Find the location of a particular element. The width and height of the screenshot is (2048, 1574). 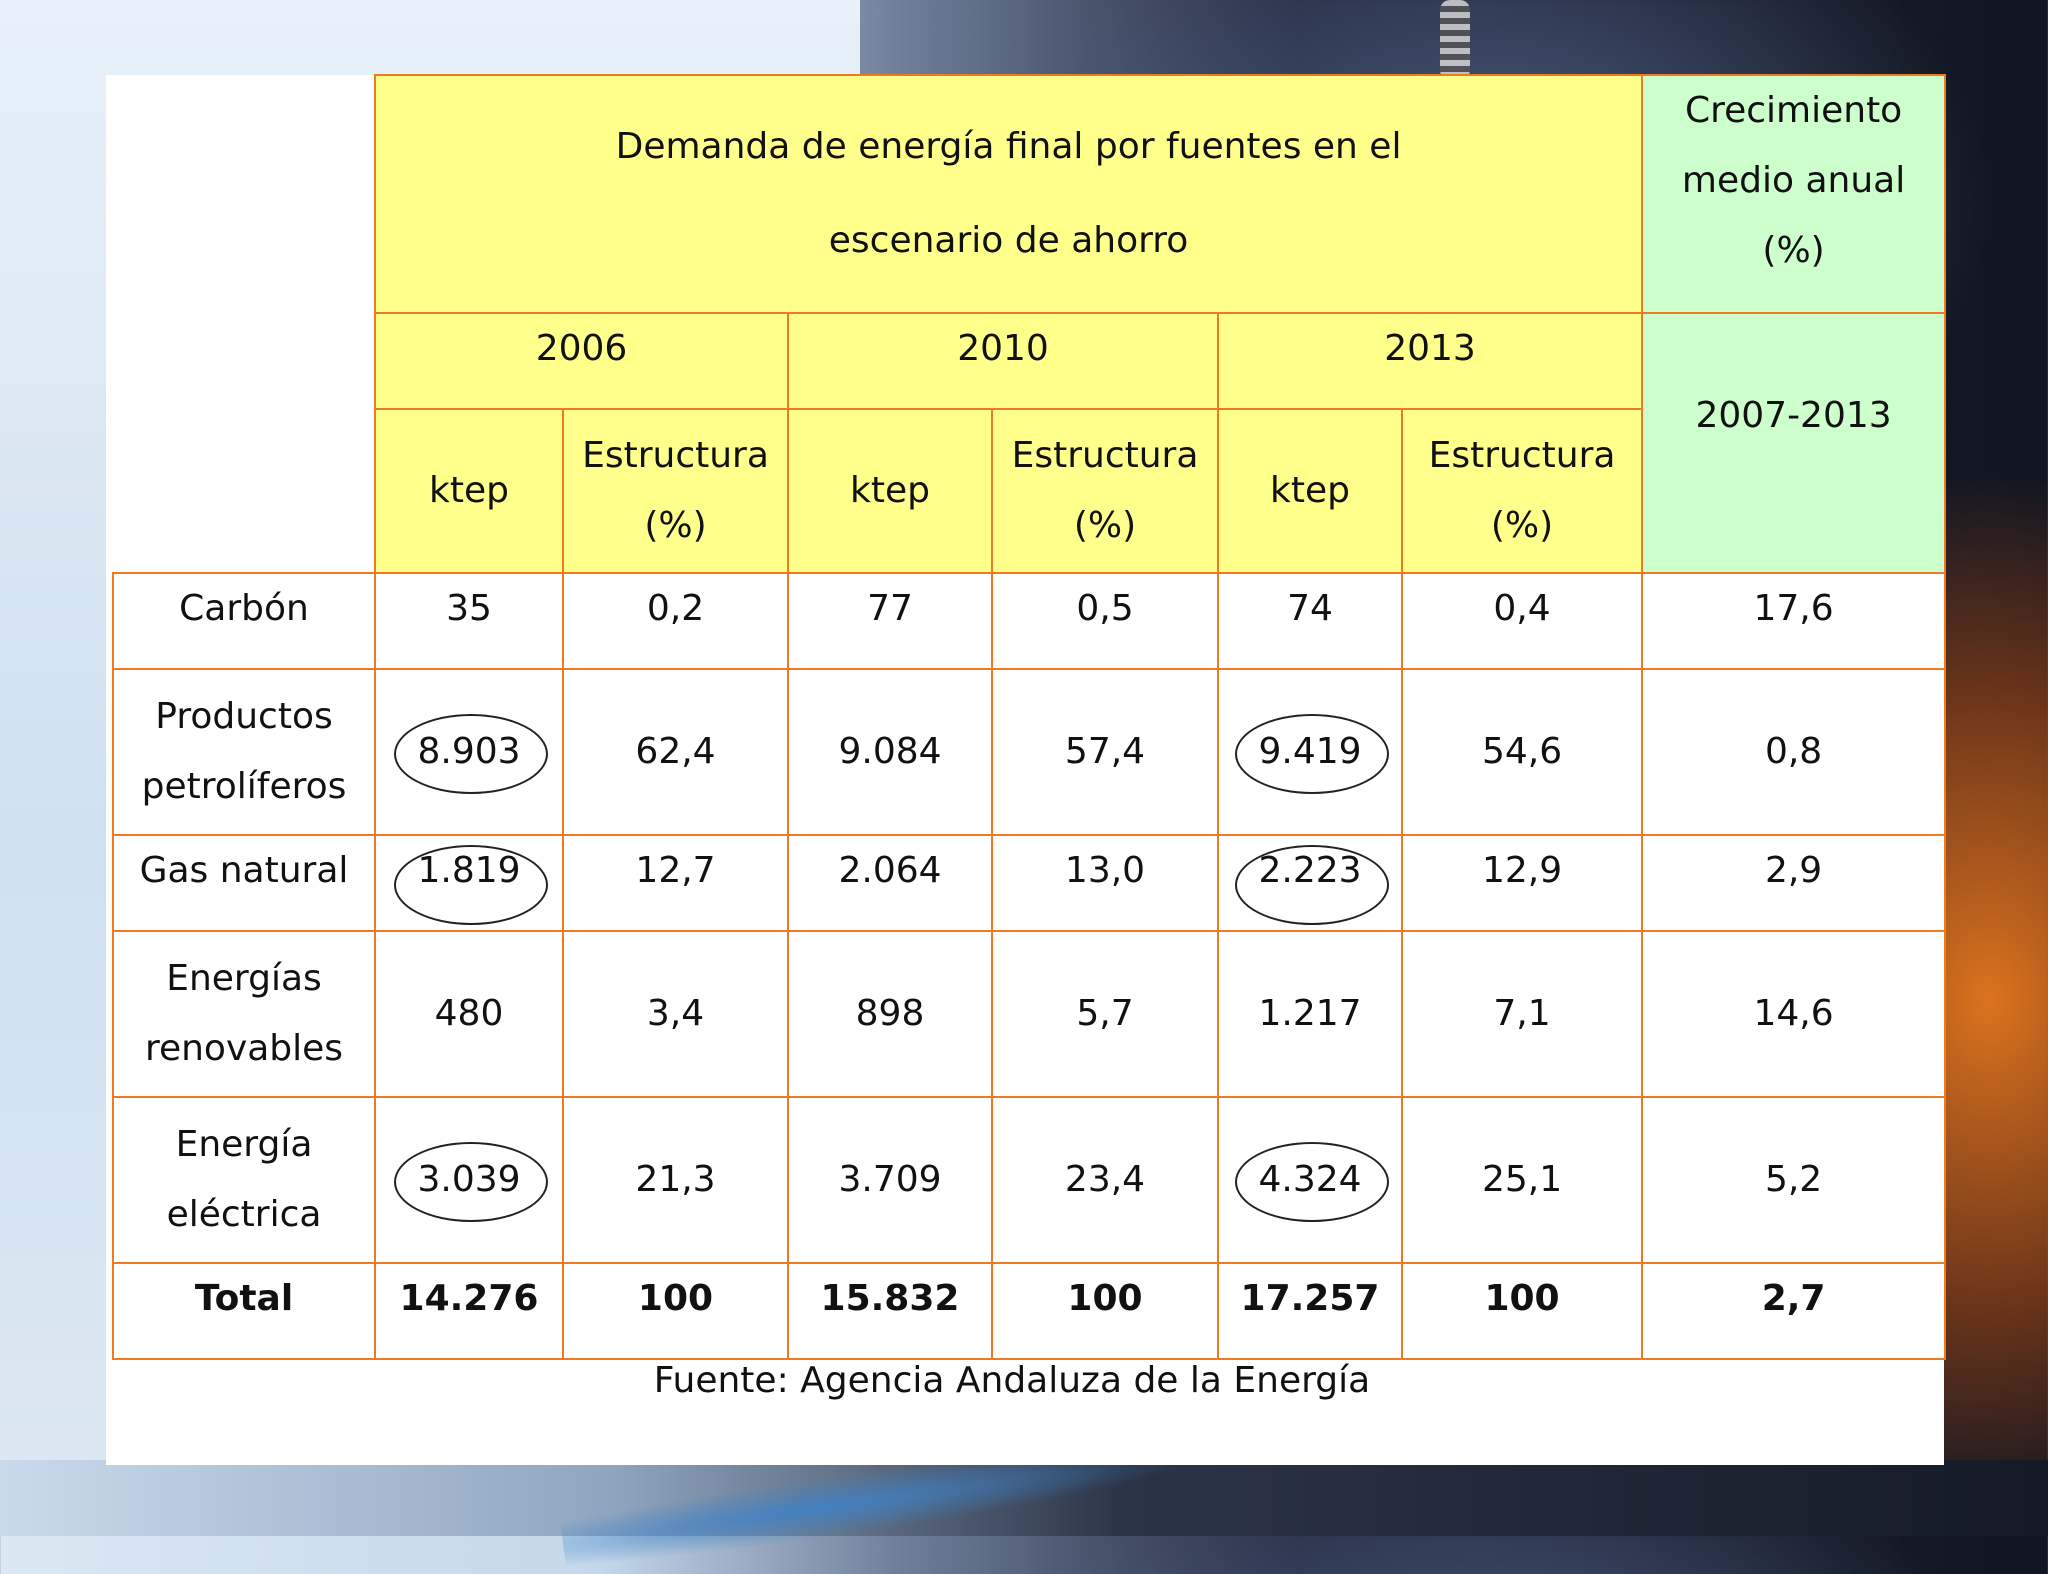

cell-gas-natural-ktep-2006: 1.819 is located at coordinates (469, 883).